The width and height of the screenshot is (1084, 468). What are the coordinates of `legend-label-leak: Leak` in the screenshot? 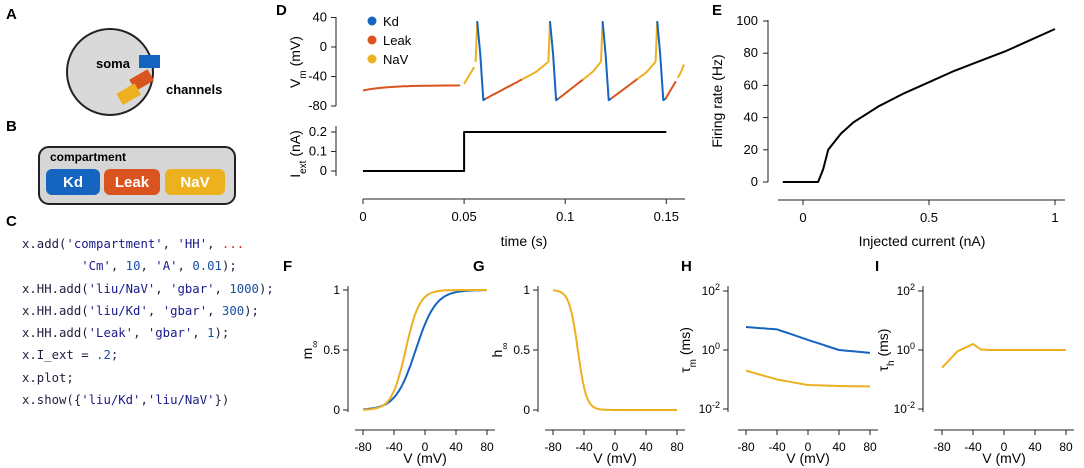 It's located at (397, 40).